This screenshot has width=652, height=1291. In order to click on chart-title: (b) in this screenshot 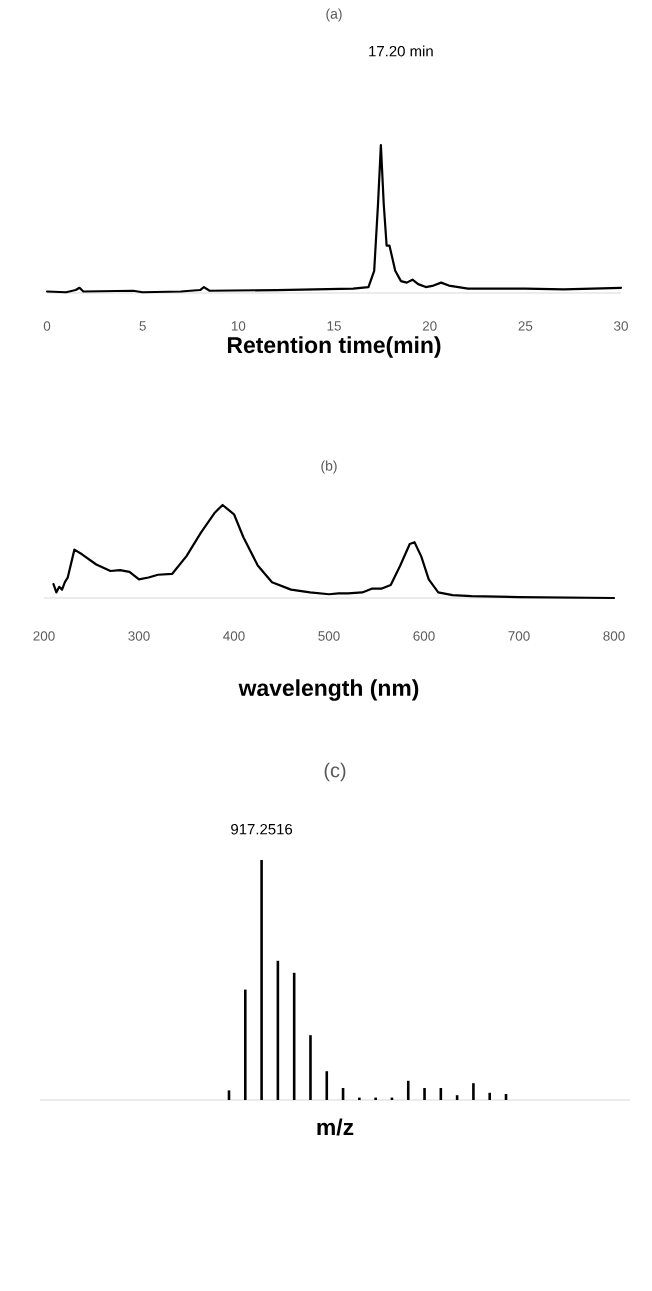, I will do `click(329, 467)`.